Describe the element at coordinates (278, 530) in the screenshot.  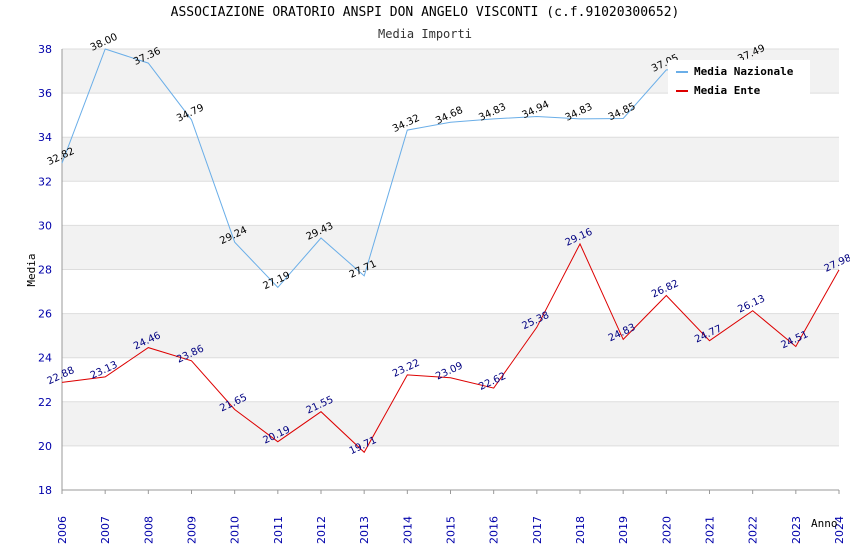
I see `x-tick-label: 2011` at that location.